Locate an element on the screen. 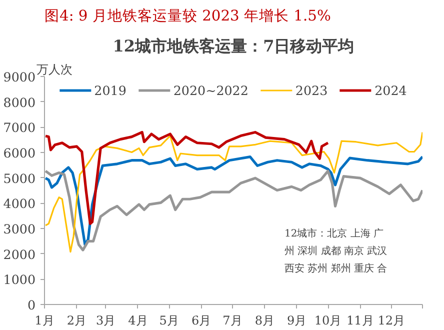 The image size is (444, 330). y-tick-label: 8000 is located at coordinates (19, 102).